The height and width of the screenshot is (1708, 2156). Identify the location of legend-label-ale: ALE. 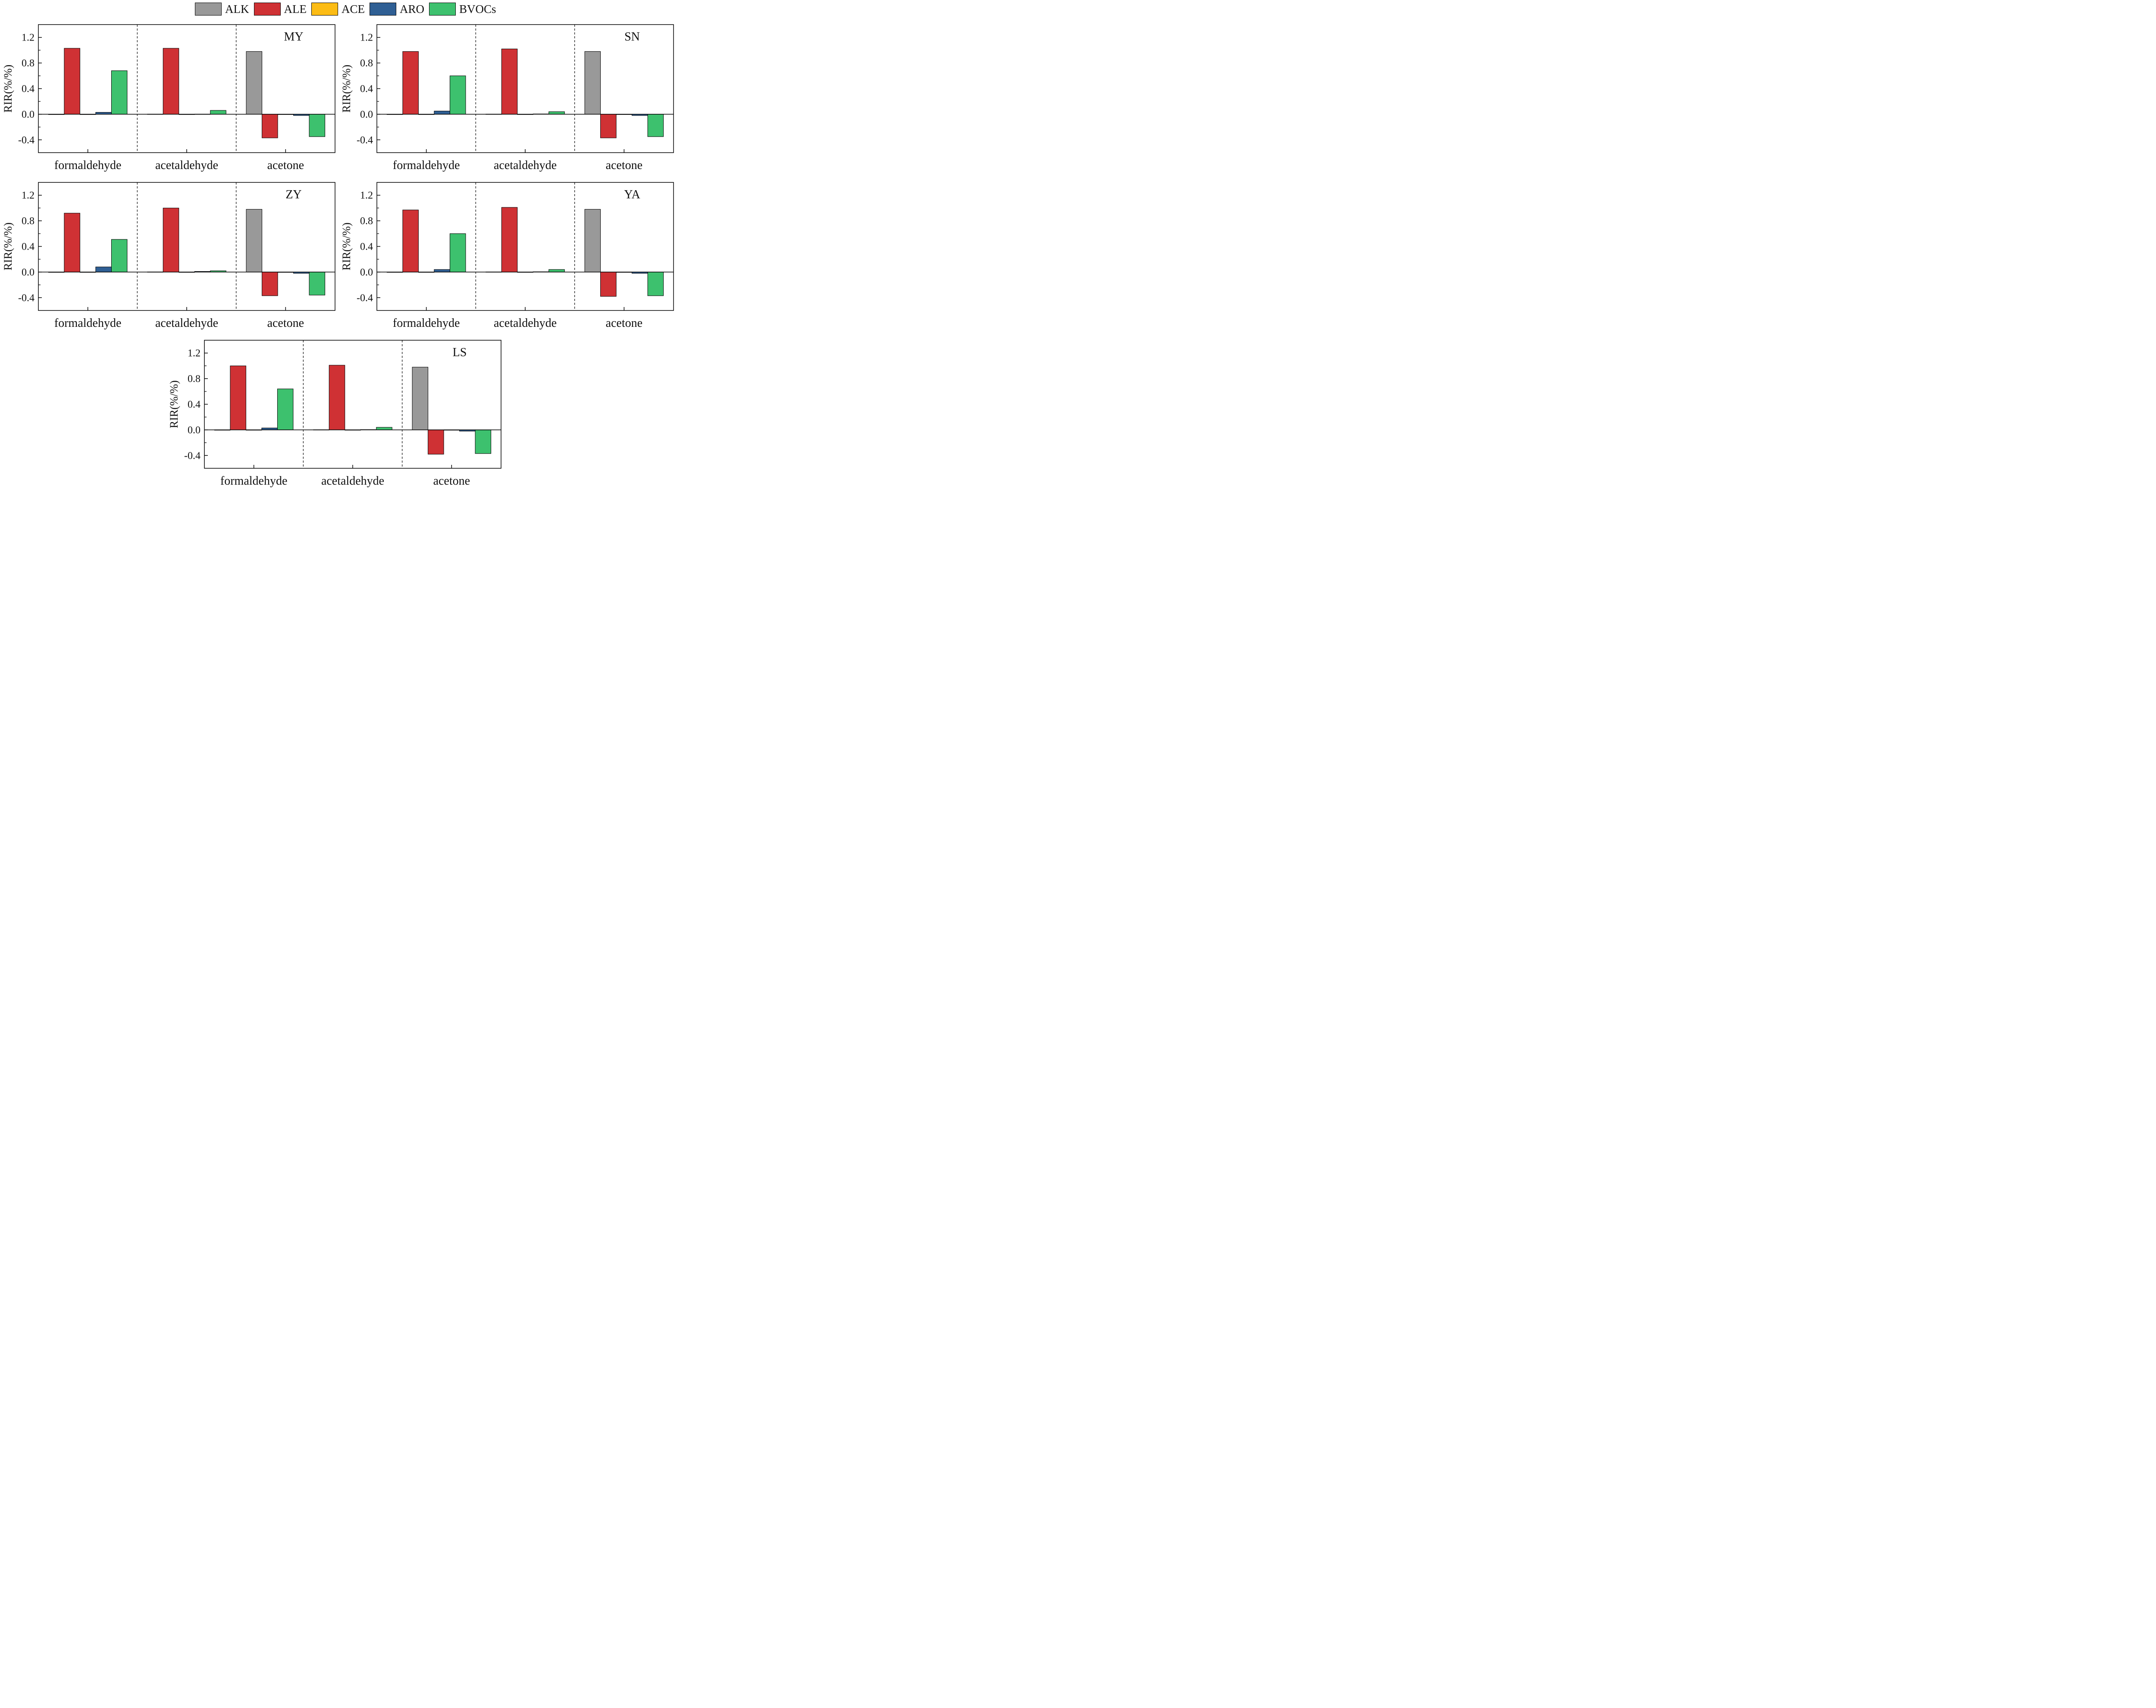
(295, 9).